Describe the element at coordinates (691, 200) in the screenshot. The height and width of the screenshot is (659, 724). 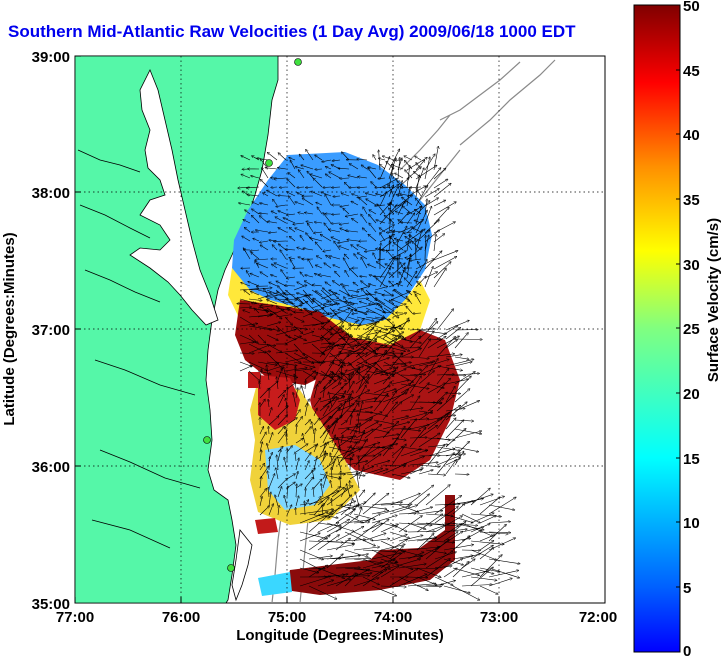
I see `colorbar-tick-label: 35` at that location.